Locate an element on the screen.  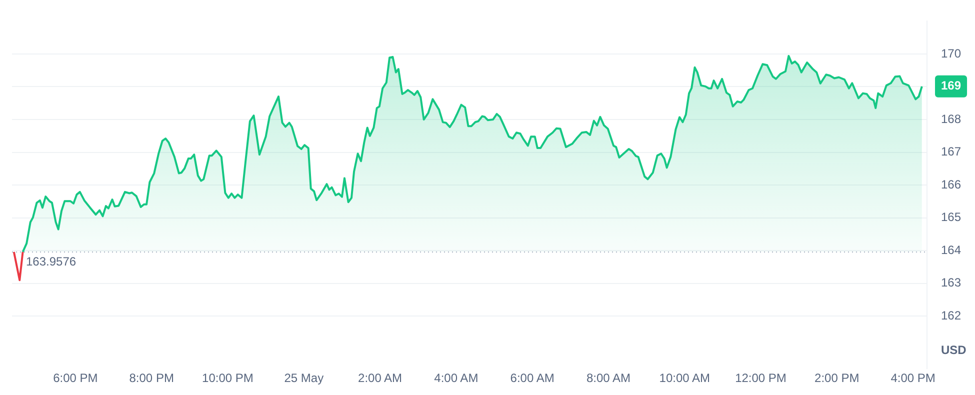
x-tick-label: 10:00 AM is located at coordinates (684, 378).